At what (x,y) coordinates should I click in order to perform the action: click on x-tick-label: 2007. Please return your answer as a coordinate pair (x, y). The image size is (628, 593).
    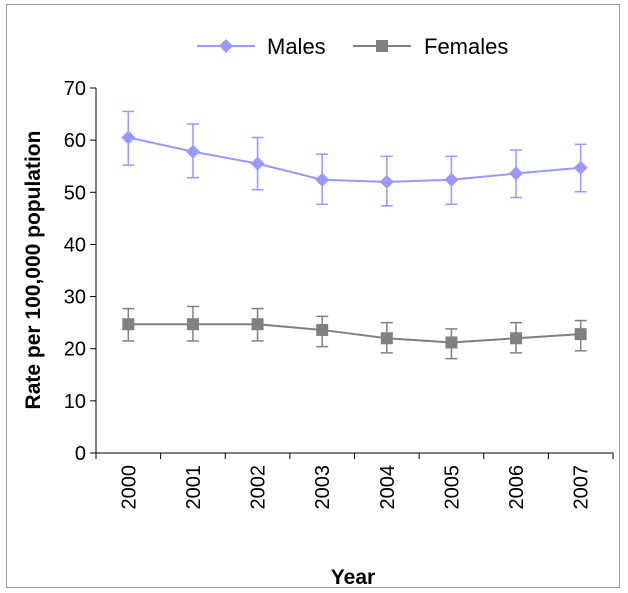
    Looking at the image, I should click on (582, 487).